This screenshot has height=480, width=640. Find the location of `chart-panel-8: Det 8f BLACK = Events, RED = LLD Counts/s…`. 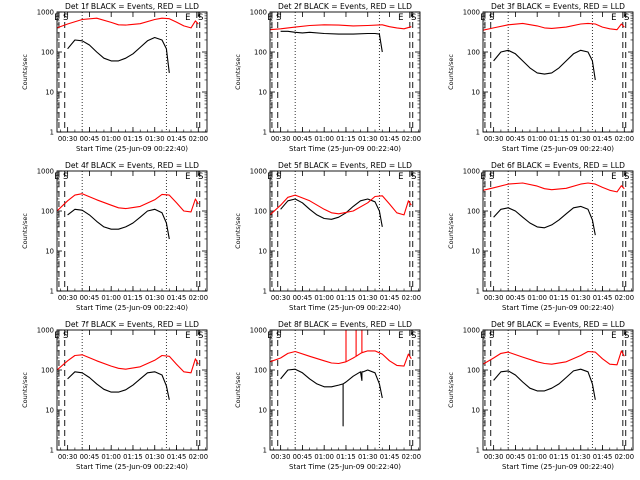

chart-panel-8: Det 8f BLACK = Events, RED = LLD Counts/s… is located at coordinates (327, 395).